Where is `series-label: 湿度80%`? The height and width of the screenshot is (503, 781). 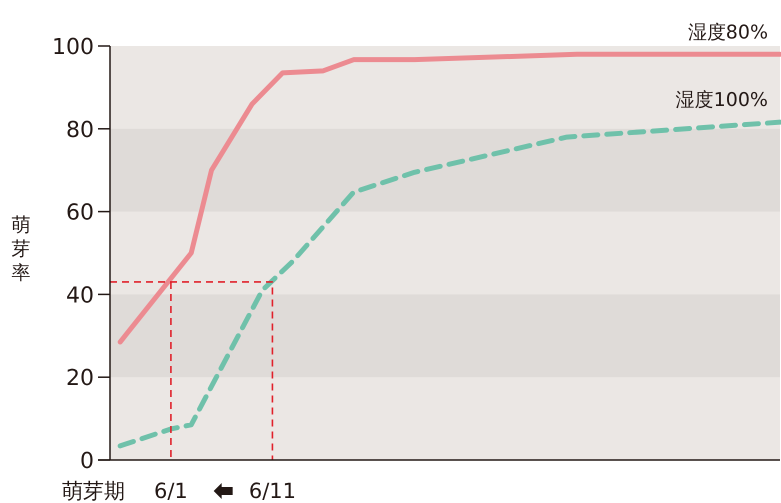 series-label: 湿度80% is located at coordinates (728, 32).